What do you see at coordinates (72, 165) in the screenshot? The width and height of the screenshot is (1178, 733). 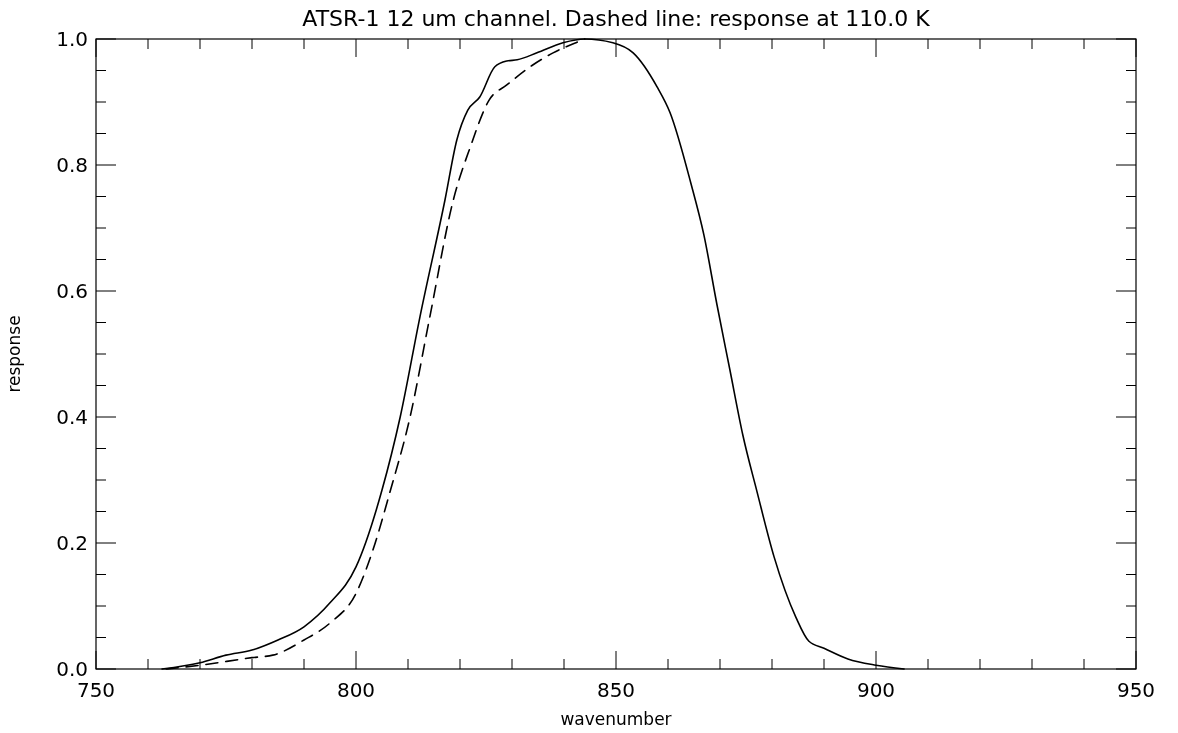 I see `y-tick-label: 0.8` at bounding box center [72, 165].